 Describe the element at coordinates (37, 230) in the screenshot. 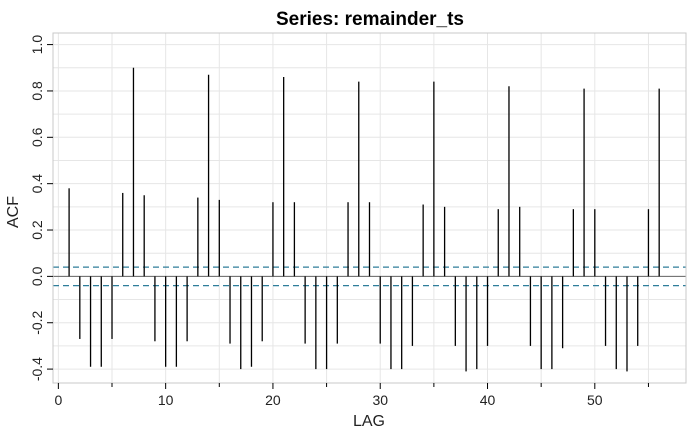

I see `y-tick-label: 0.2` at that location.